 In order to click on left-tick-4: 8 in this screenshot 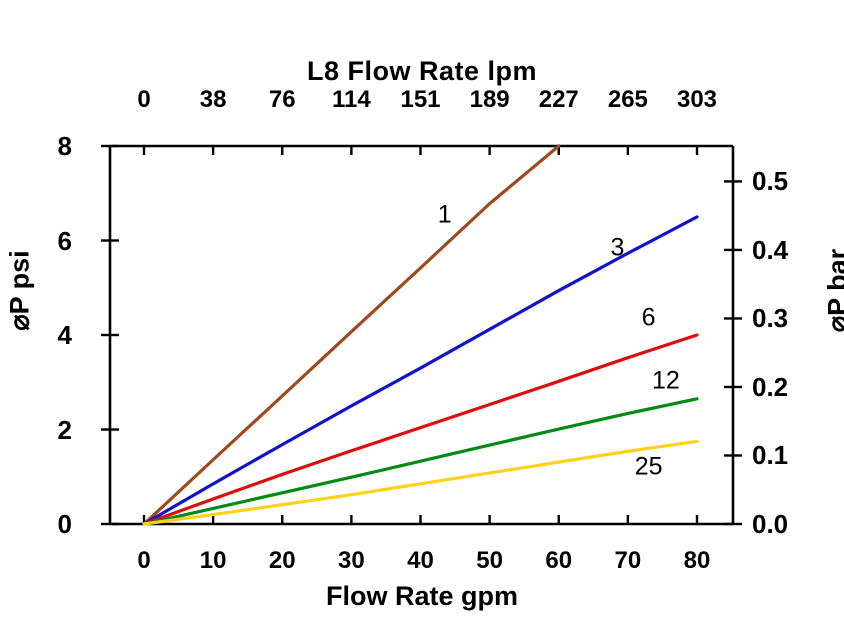, I will do `click(64, 146)`.